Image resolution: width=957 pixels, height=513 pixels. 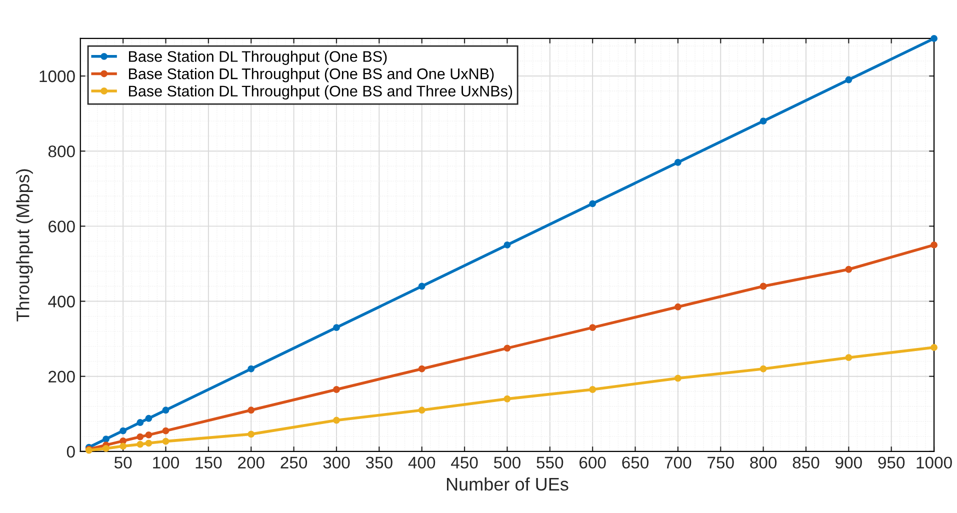 I want to click on x-tick-label: 800, so click(x=763, y=462).